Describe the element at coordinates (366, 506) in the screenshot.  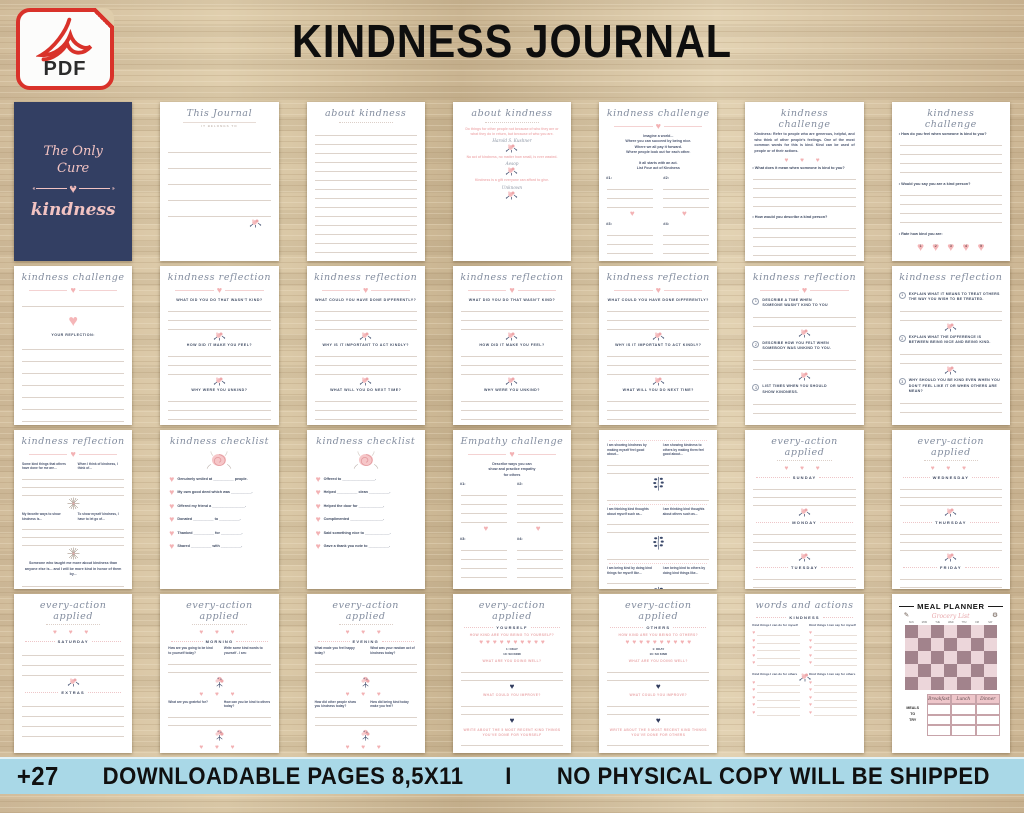
I see `checklist-item: ♥ Helped the door for ____________.` at that location.